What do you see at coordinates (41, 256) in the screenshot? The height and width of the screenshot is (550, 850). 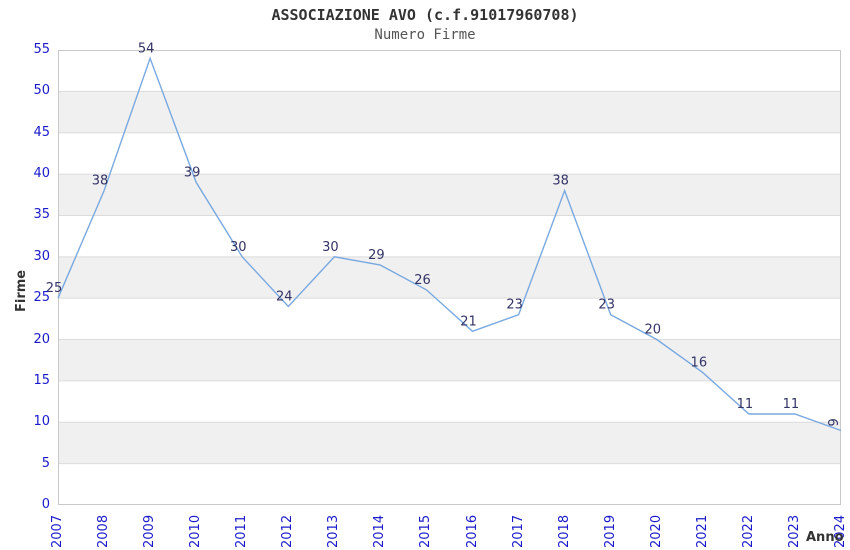 I see `y-tick-label: 30` at bounding box center [41, 256].